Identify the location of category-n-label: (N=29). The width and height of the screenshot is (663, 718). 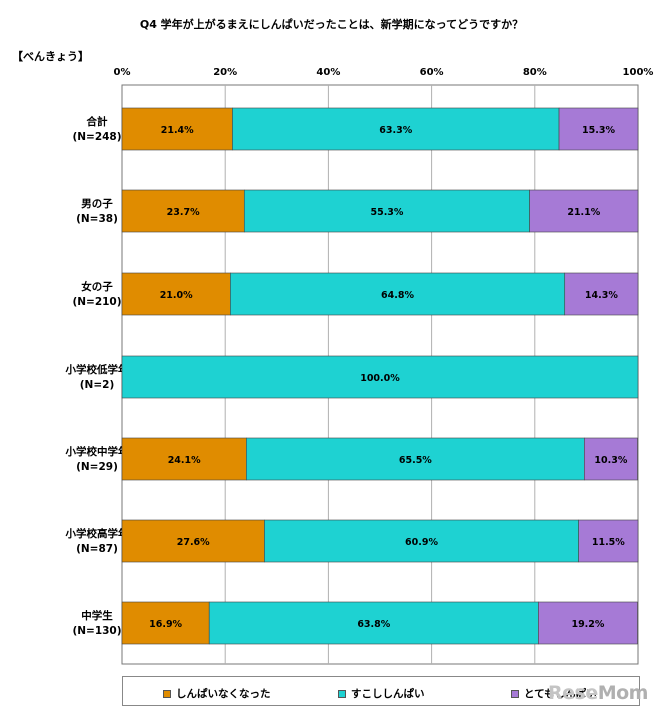
(97, 467).